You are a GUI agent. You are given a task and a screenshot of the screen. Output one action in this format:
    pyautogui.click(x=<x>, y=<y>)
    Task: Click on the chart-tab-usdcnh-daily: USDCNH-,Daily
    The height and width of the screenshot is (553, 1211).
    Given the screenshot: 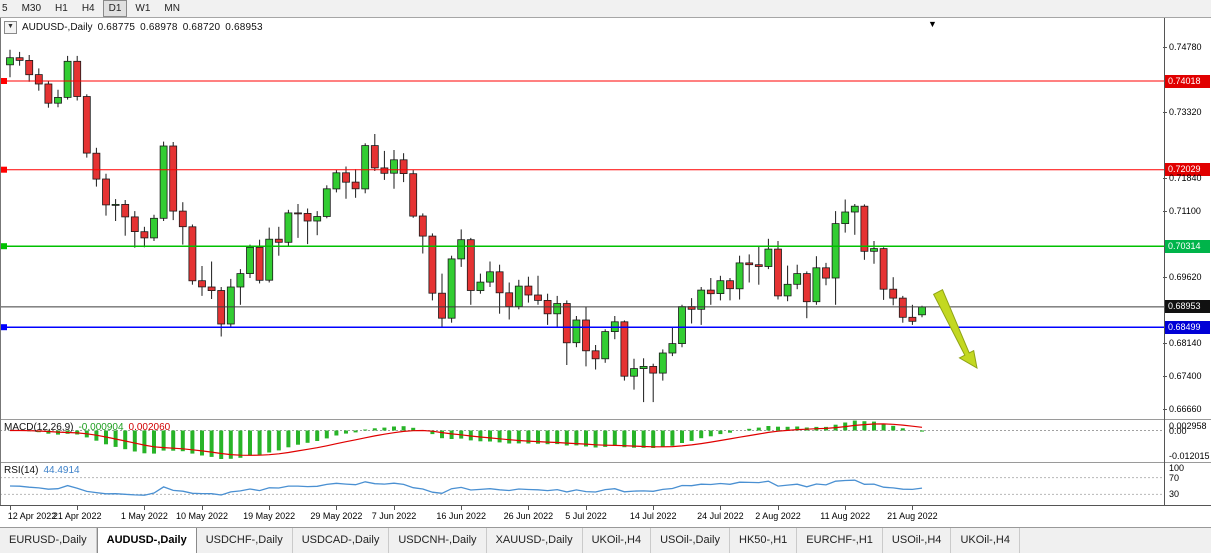 What is the action you would take?
    pyautogui.click(x=438, y=540)
    